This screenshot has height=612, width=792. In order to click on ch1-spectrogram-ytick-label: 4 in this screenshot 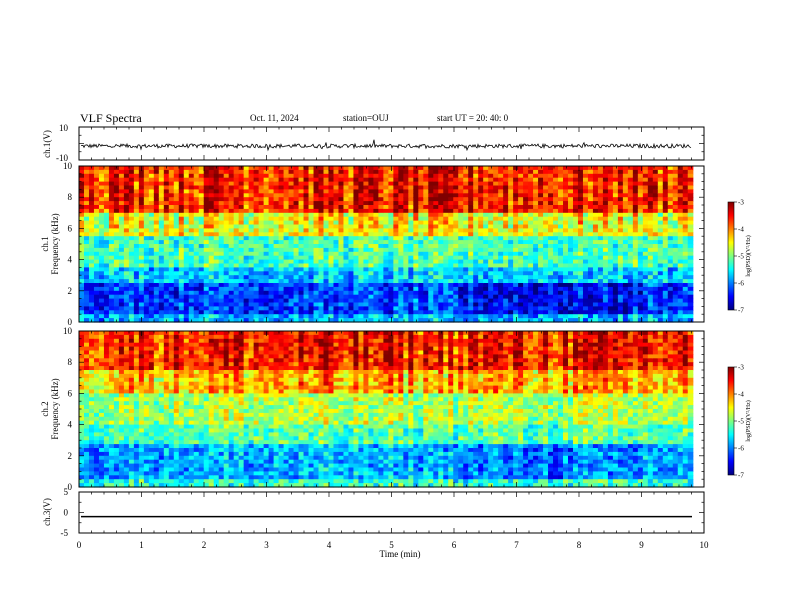, I will do `click(70, 260)`.